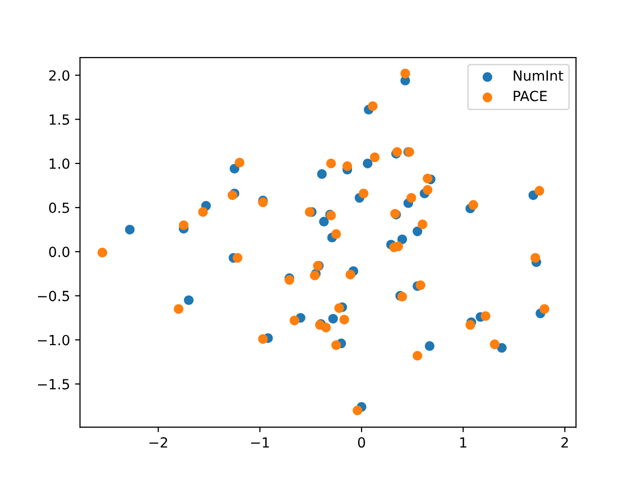 The height and width of the screenshot is (480, 640). Describe the element at coordinates (564, 442) in the screenshot. I see `x-tick-label: 2` at that location.